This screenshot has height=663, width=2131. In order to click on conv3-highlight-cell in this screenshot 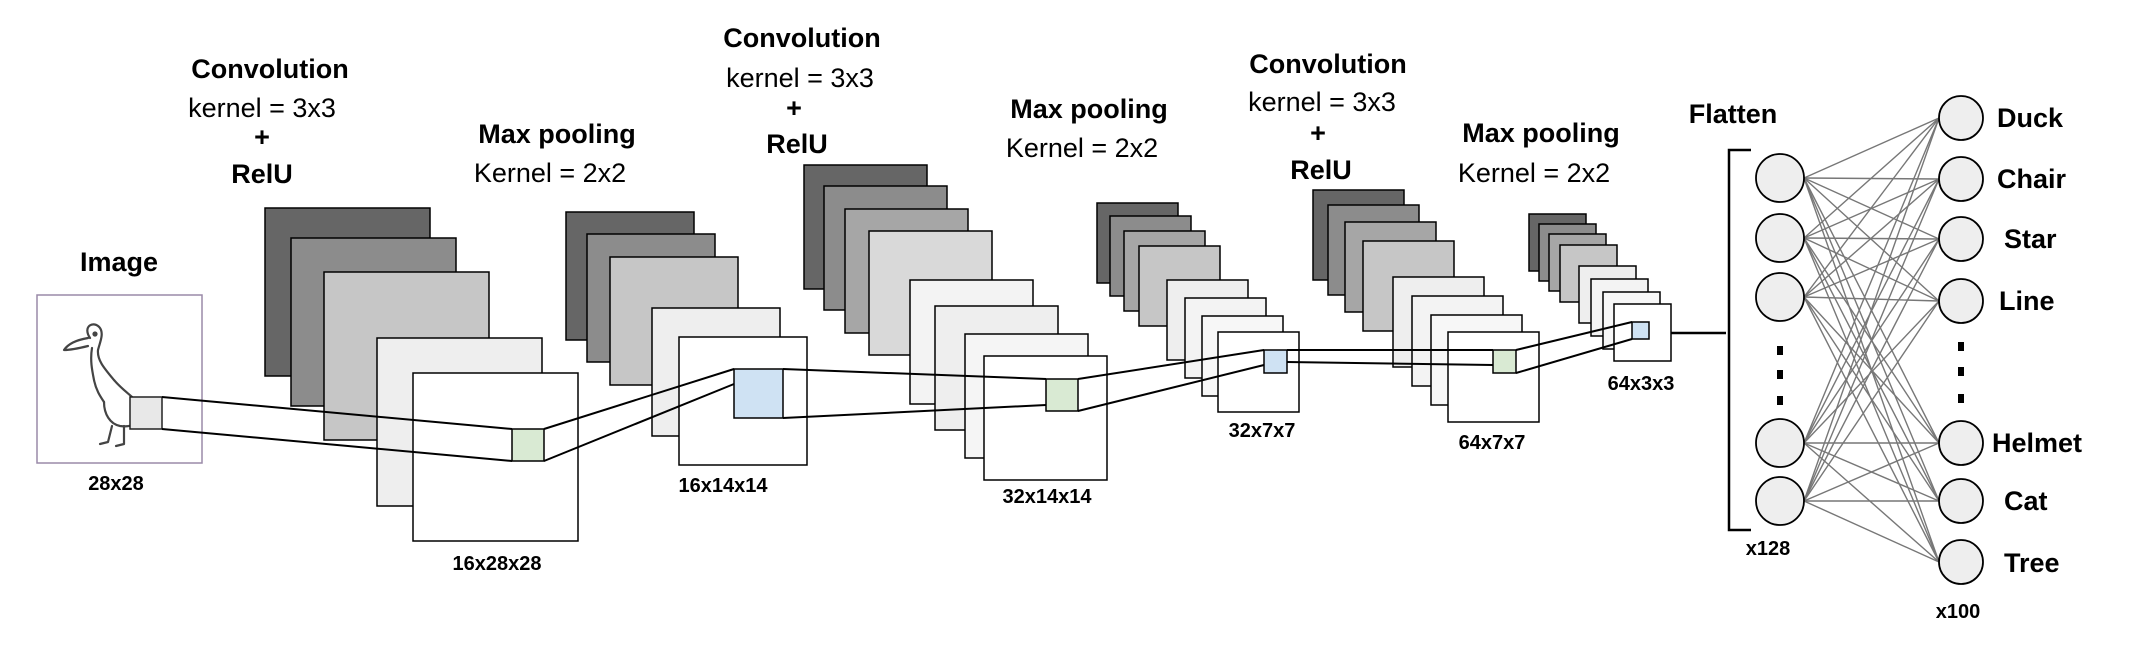, I will do `click(1504, 361)`.